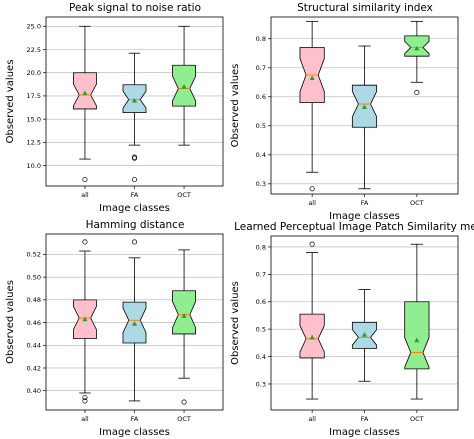 Image resolution: width=474 pixels, height=439 pixels. Describe the element at coordinates (34, 277) in the screenshot. I see `y-tick-label: 0.50` at that location.